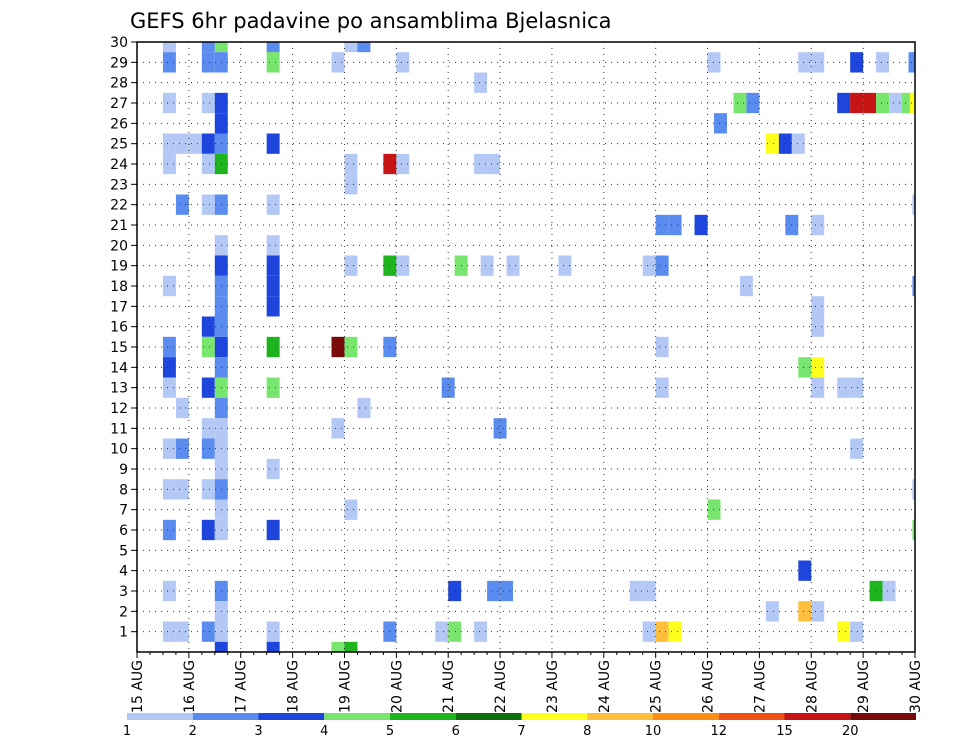 The image size is (960, 746). What do you see at coordinates (456, 731) in the screenshot?
I see `colorbar-label: 6` at bounding box center [456, 731].